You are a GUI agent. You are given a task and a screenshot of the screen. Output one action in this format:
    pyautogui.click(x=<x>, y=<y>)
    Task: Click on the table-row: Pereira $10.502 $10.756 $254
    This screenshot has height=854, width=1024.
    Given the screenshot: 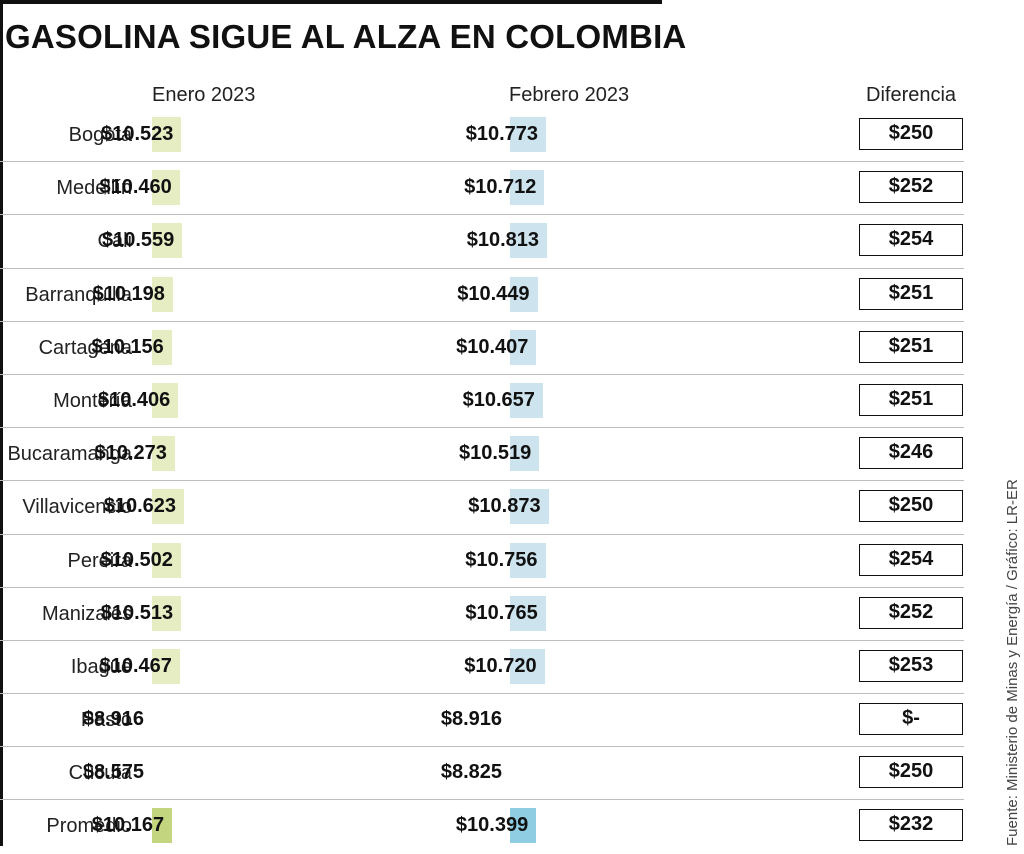 What is the action you would take?
    pyautogui.click(x=482, y=561)
    